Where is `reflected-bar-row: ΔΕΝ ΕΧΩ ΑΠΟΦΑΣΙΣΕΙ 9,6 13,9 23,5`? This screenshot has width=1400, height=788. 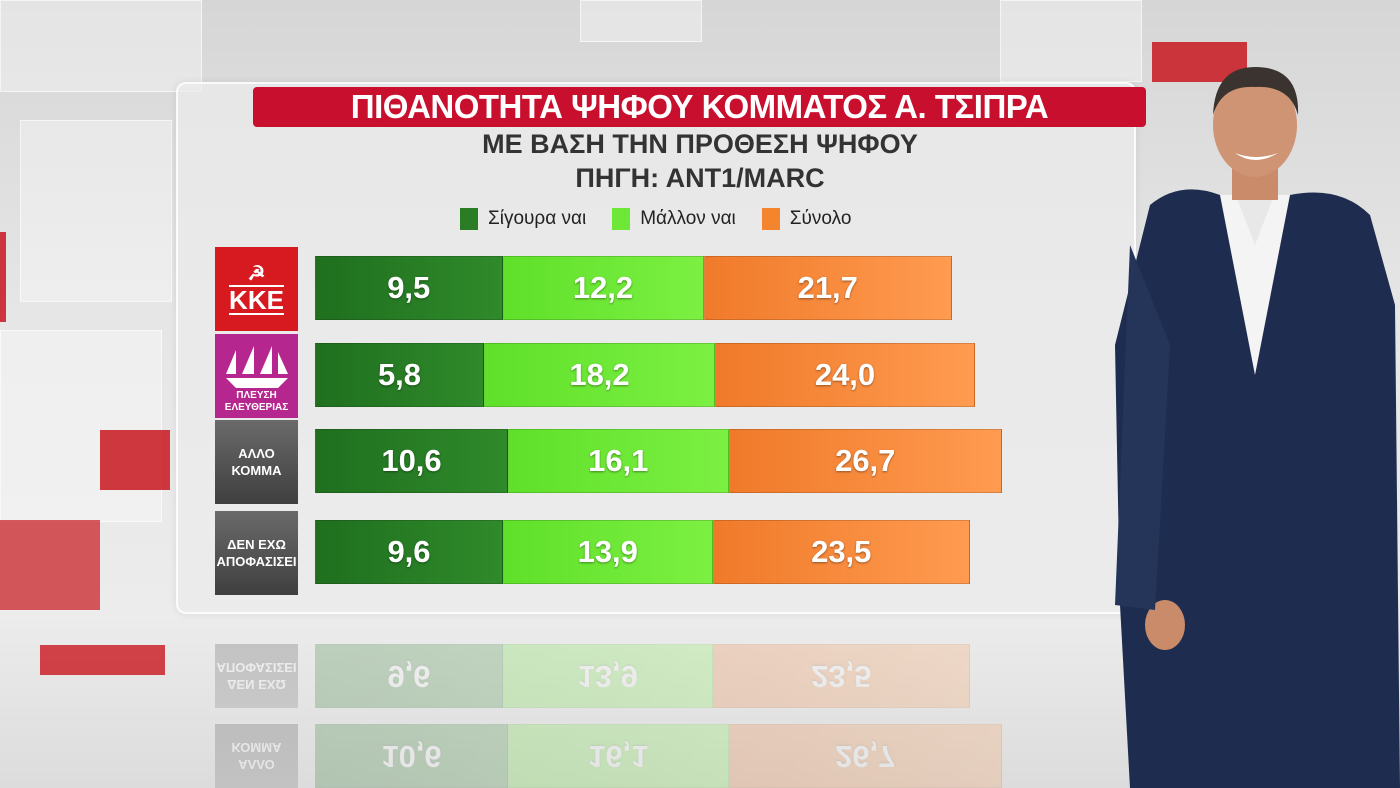
reflected-bar-row: ΔΕΝ ΕΧΩ ΑΠΟΦΑΣΙΣΕΙ 9,6 13,9 23,5 is located at coordinates (650, 676).